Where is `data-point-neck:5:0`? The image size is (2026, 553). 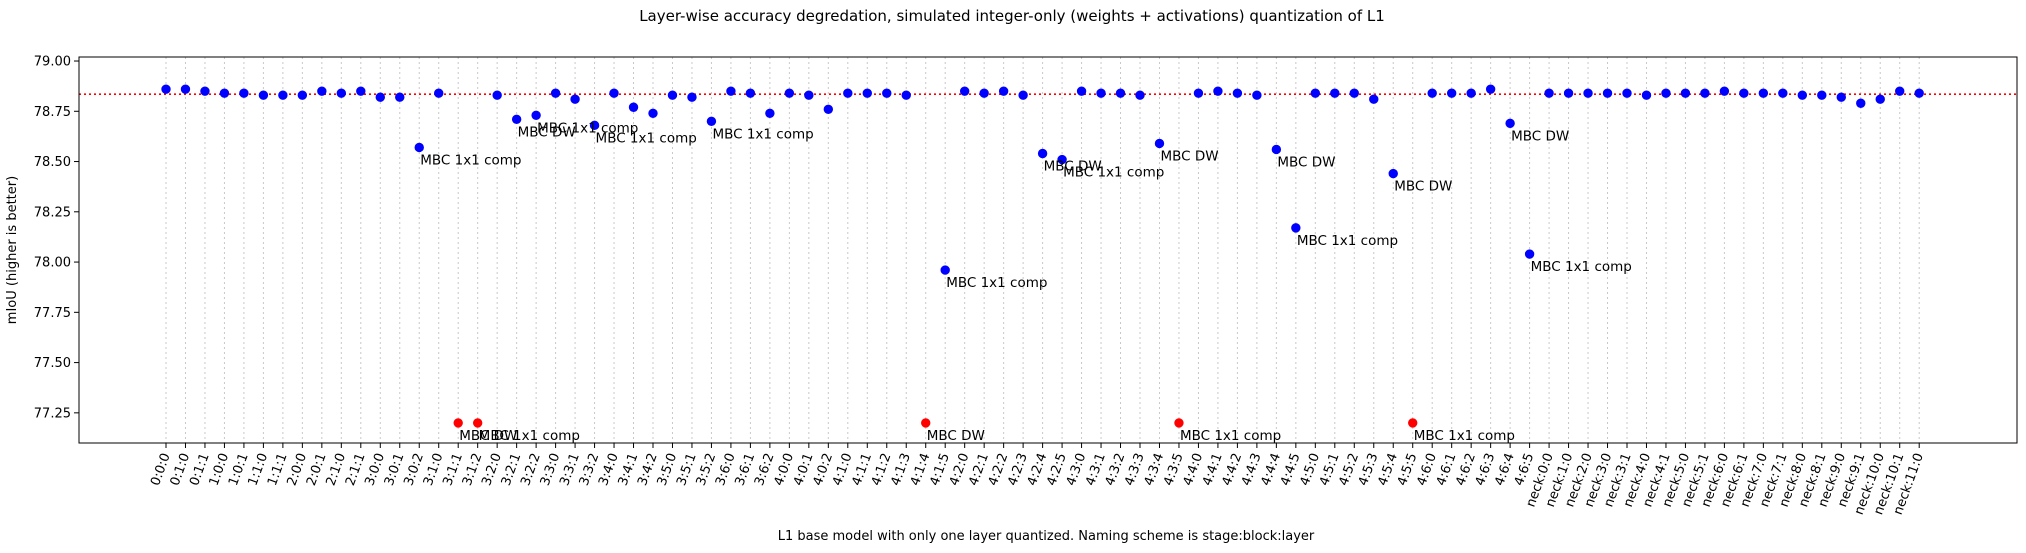 data-point-neck:5:0 is located at coordinates (1685, 93).